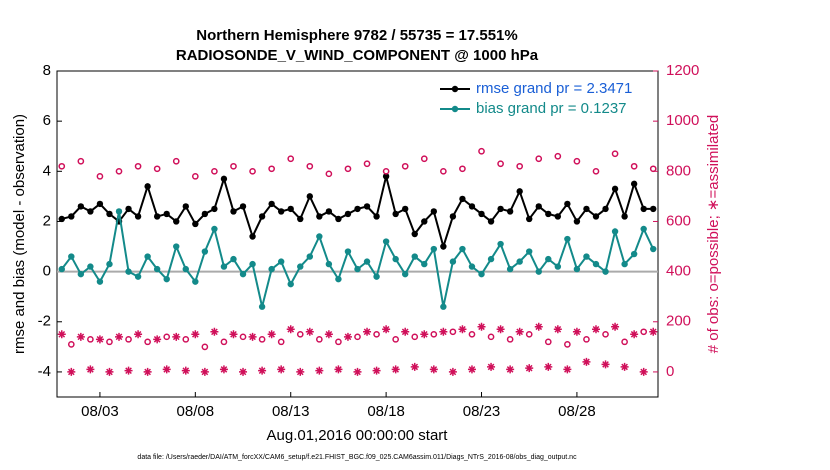 The image size is (830, 470). Describe the element at coordinates (47, 170) in the screenshot. I see `y-tick-label: 4` at that location.